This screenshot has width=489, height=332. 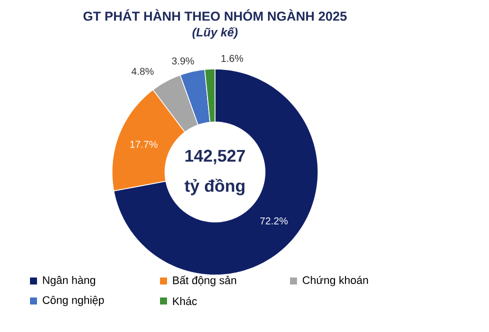 What do you see at coordinates (204, 281) in the screenshot?
I see `legend-label: Bất động sản` at bounding box center [204, 281].